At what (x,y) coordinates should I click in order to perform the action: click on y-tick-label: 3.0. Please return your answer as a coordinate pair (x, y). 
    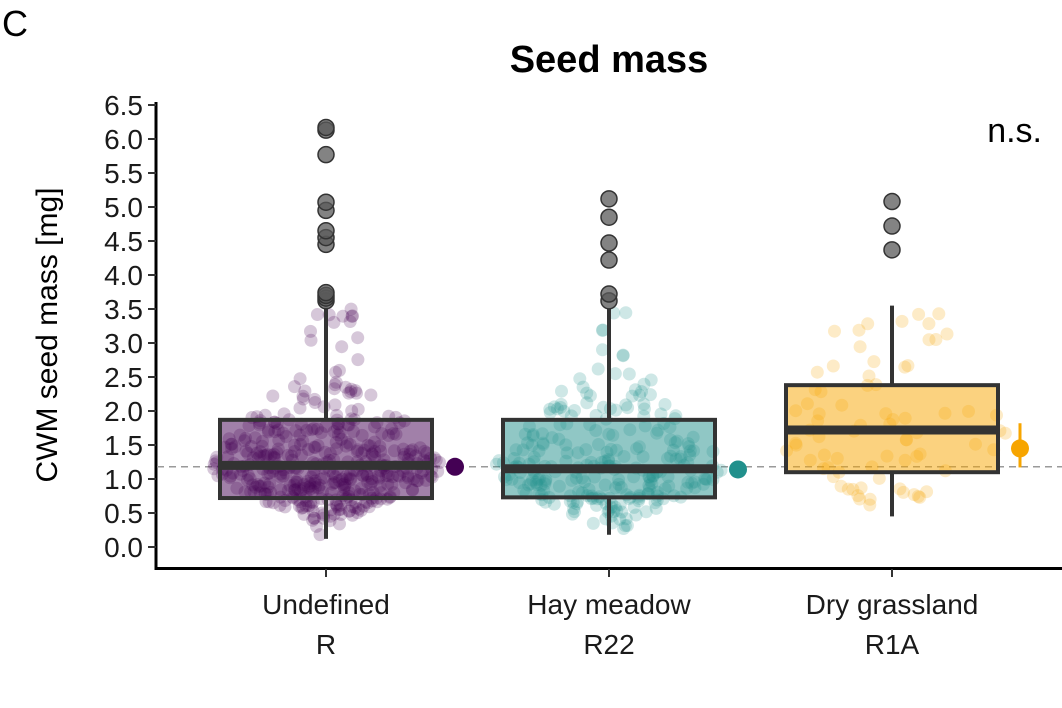
    Looking at the image, I should click on (123, 343).